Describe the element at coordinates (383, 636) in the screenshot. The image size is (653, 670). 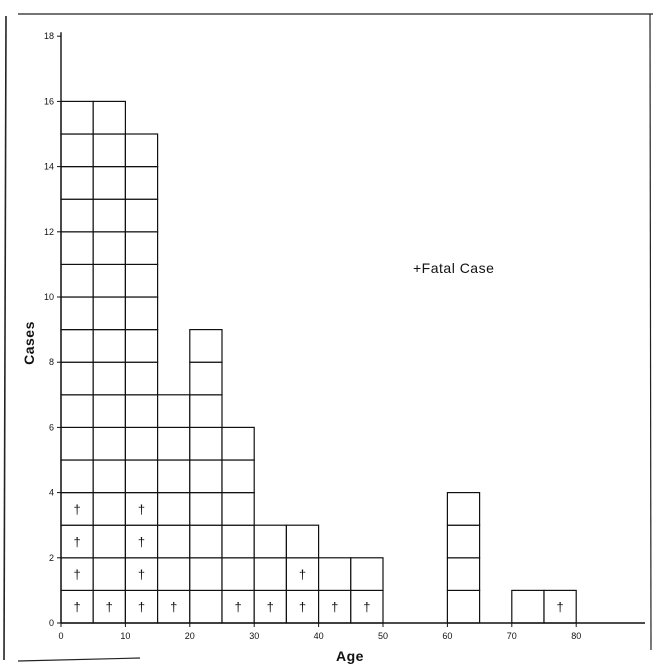
I see `x-tick-label-50: 50` at that location.